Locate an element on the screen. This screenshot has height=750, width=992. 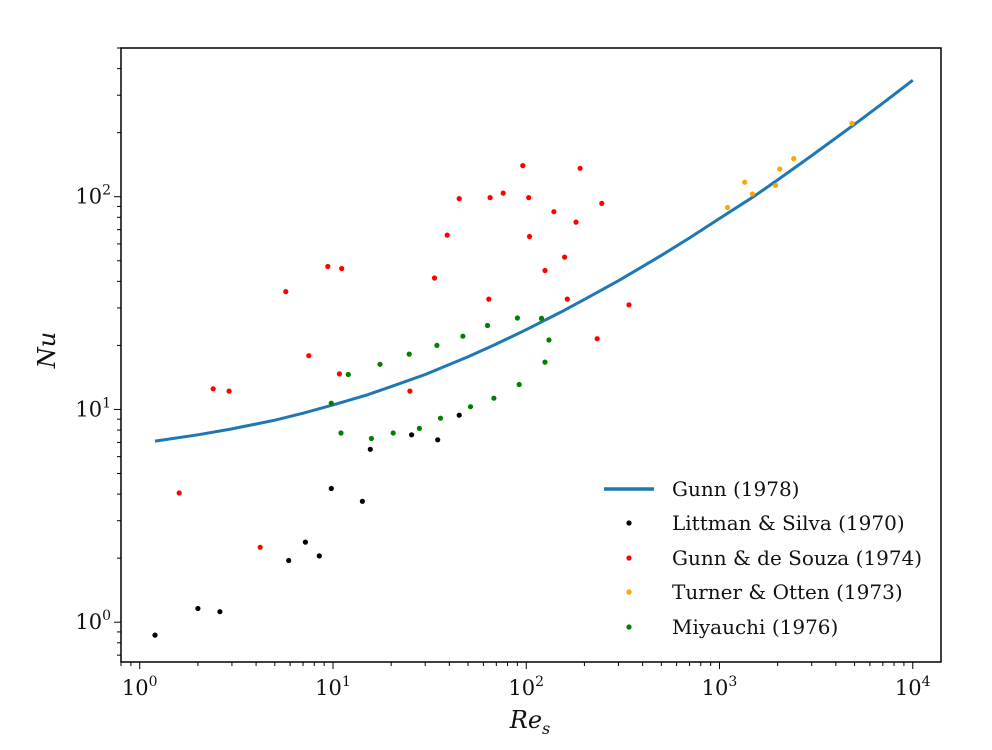
legend-label-gunn-de-souza: Gunn & de Souza (1974) is located at coordinates (797, 558).